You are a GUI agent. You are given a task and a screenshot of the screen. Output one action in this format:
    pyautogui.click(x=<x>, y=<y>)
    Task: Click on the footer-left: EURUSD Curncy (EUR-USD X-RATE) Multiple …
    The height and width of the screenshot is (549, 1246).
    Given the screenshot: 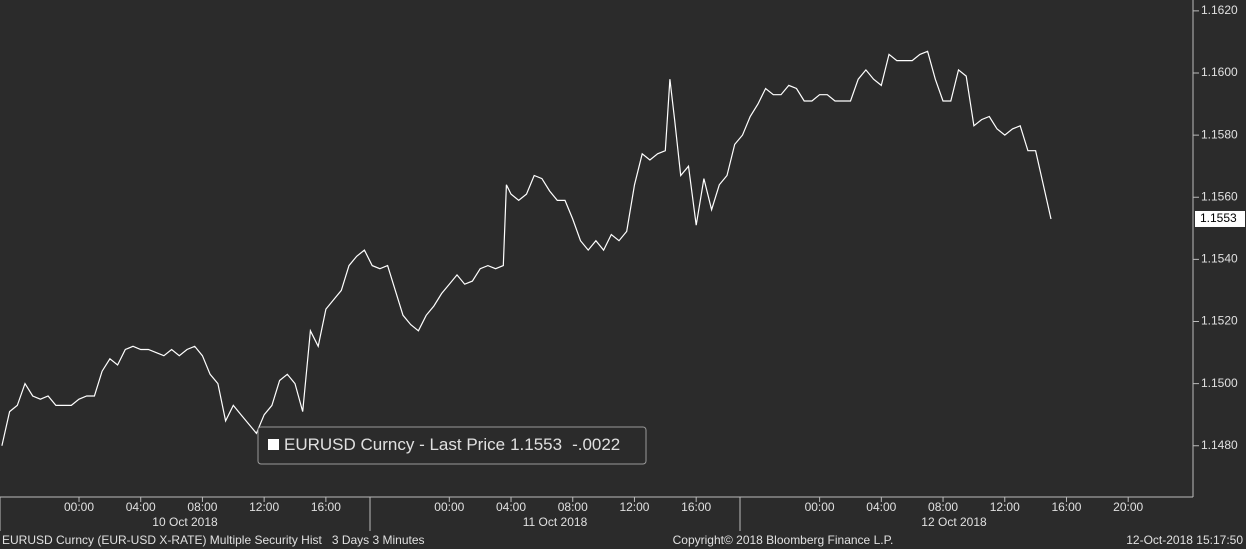 What is the action you would take?
    pyautogui.click(x=213, y=540)
    